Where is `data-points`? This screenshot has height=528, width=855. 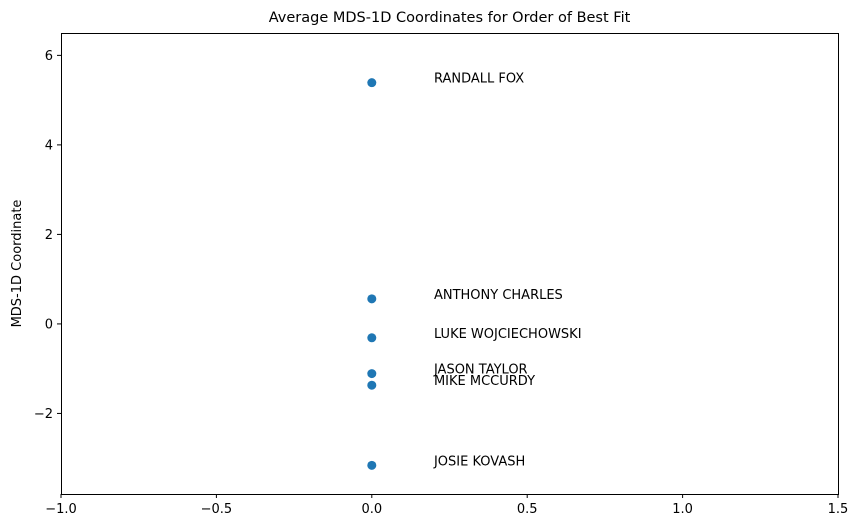 data-points is located at coordinates (372, 274).